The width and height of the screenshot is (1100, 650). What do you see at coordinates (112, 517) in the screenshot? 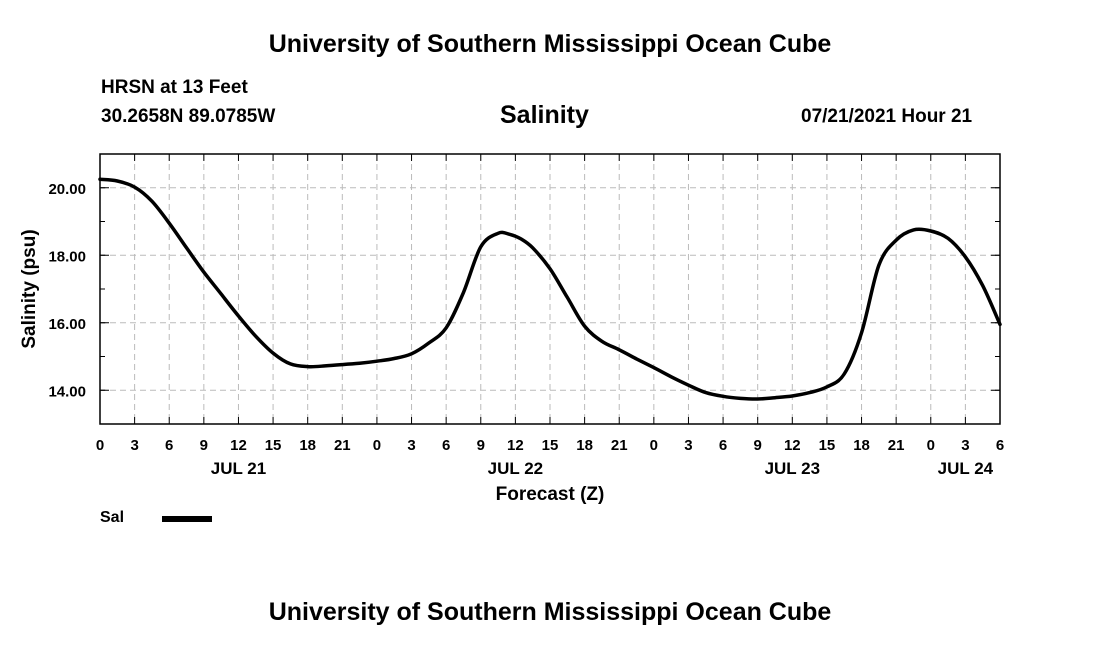
I see `legend-label: Sal` at bounding box center [112, 517].